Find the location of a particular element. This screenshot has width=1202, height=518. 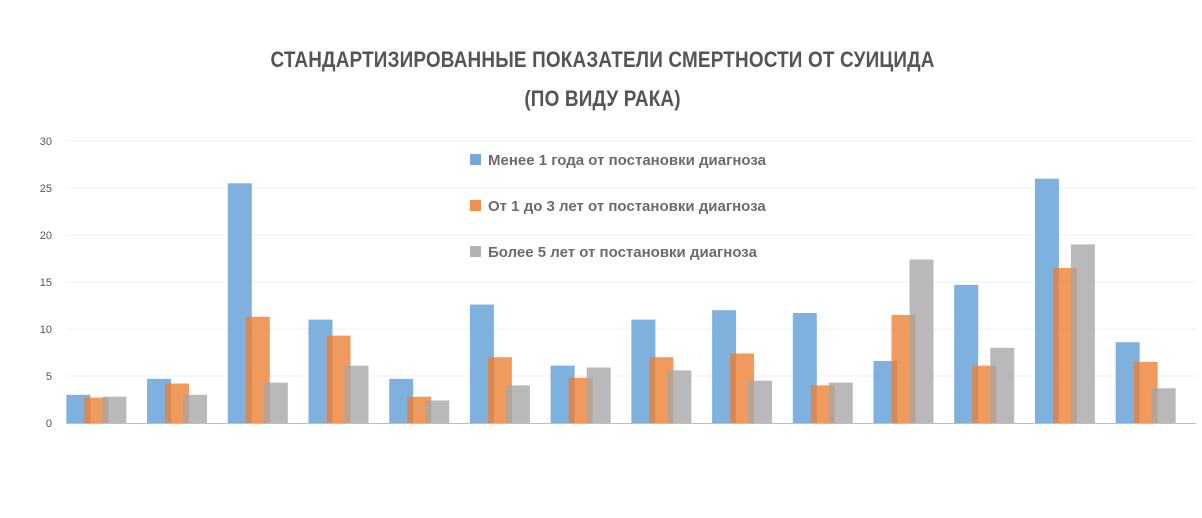

y-tick-label: 20 is located at coordinates (46, 236).